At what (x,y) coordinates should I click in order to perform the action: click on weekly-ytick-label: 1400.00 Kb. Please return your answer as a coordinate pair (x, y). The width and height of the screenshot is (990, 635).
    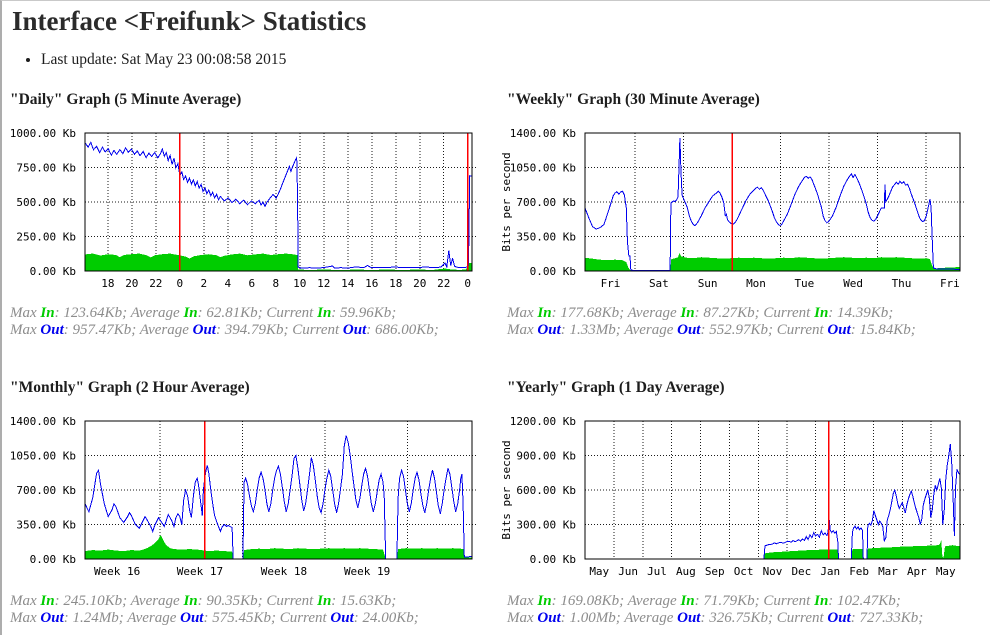
    Looking at the image, I should click on (543, 133).